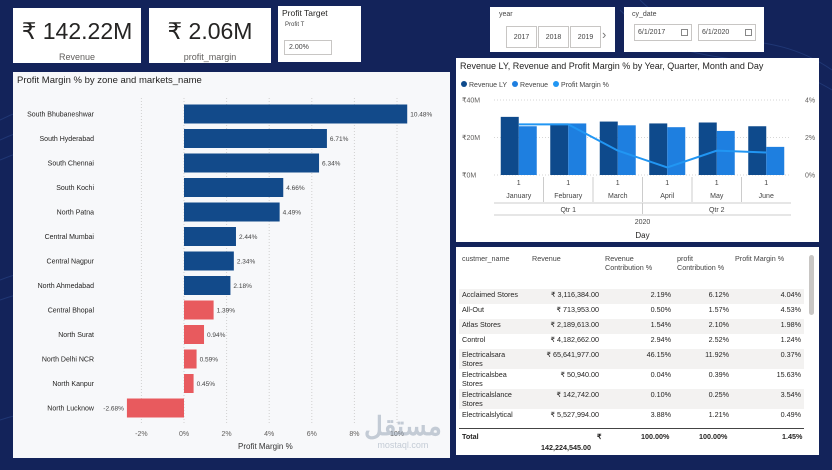 Image resolution: width=832 pixels, height=470 pixels. I want to click on watermark-logo: مستقل mostaql.com, so click(403, 431).